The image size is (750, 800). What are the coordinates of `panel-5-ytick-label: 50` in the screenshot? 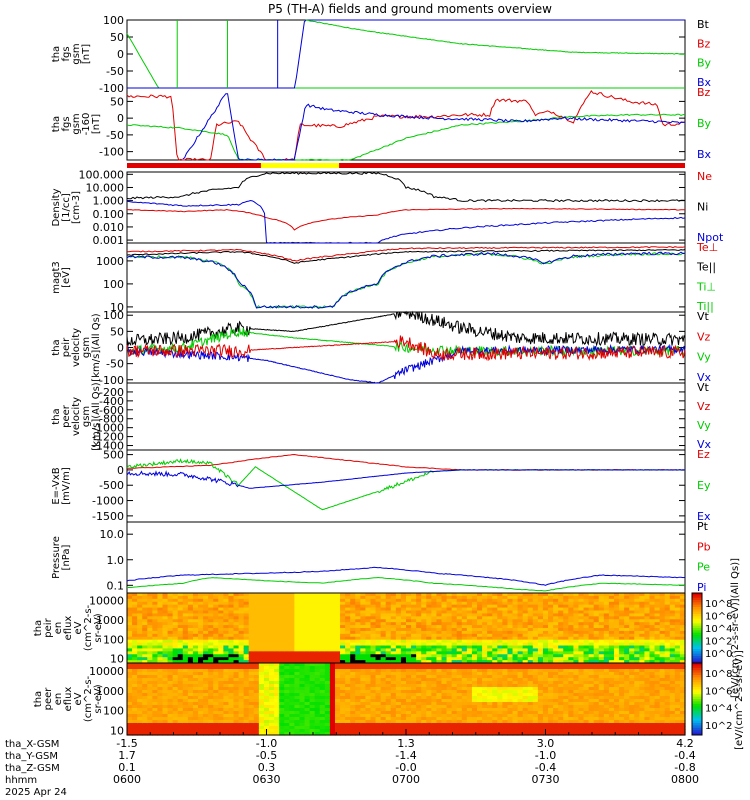 It's located at (117, 331).